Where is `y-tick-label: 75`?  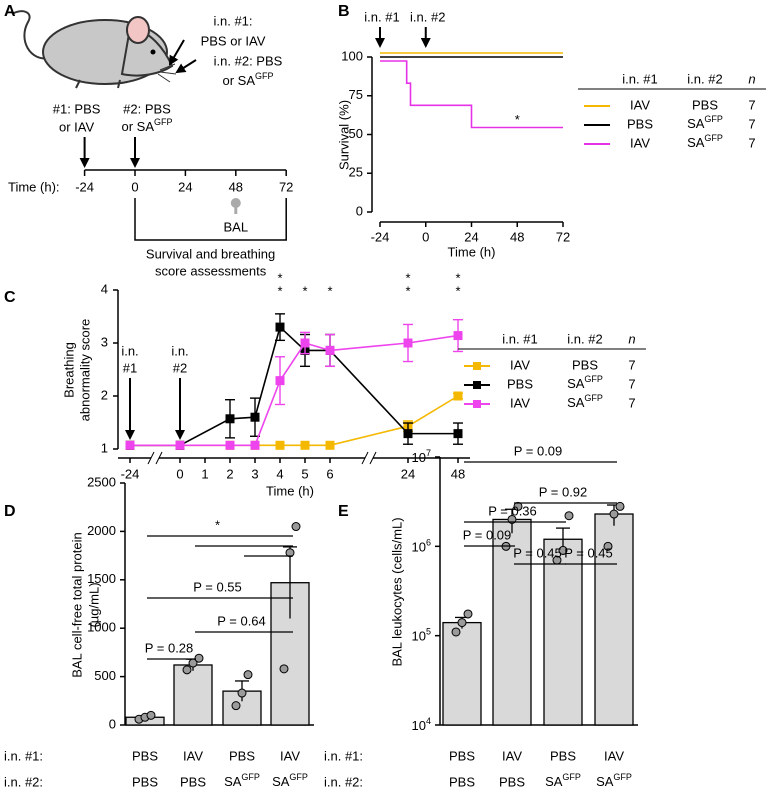 y-tick-label: 75 is located at coordinates (356, 94).